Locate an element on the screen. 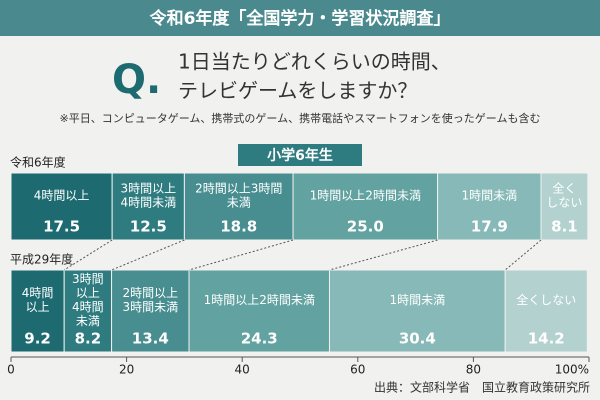 The height and width of the screenshot is (400, 600). value-label: 9.2 is located at coordinates (37, 339).